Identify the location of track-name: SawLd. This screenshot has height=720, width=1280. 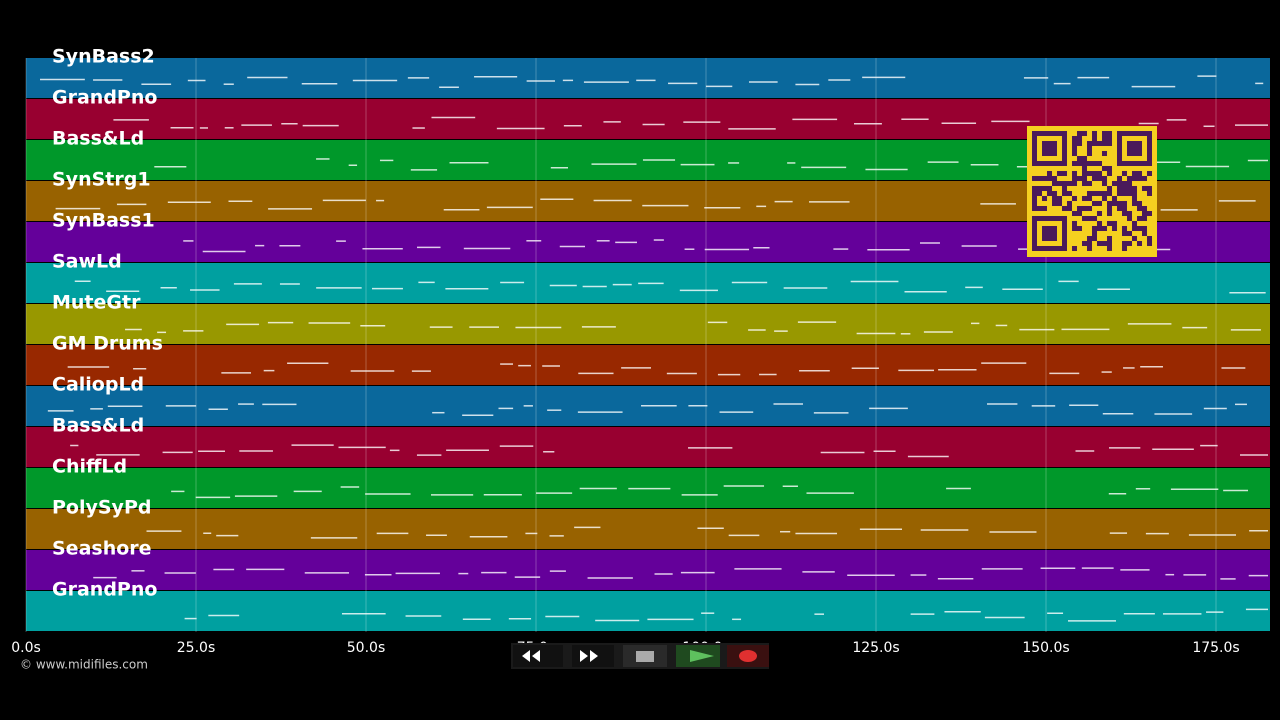
(87, 262).